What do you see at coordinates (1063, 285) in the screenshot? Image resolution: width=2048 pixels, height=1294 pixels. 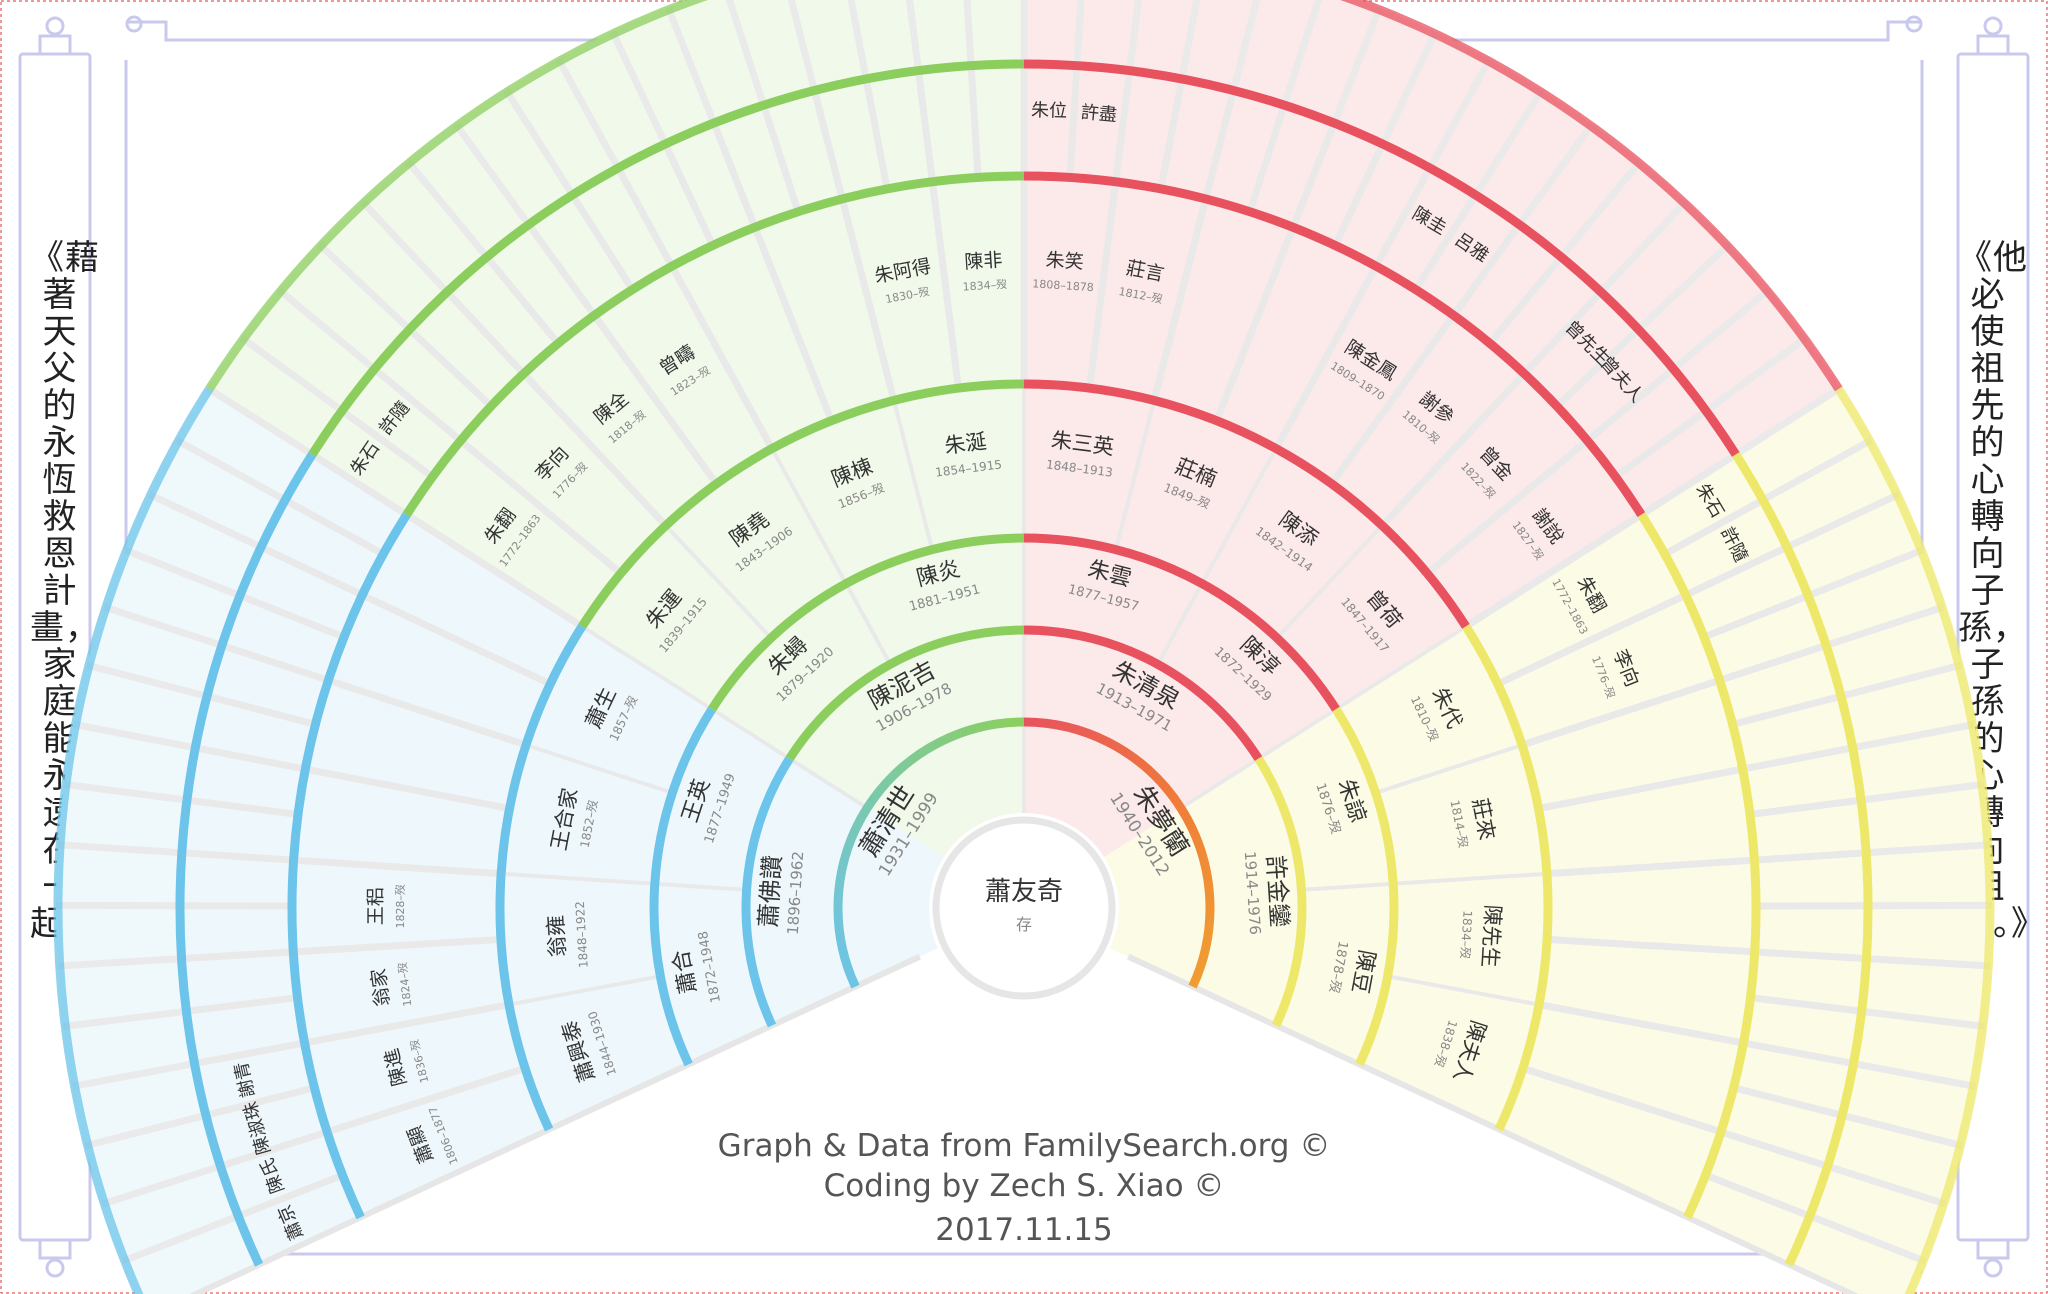 I see `ancestor-years: 1808–1878` at bounding box center [1063, 285].